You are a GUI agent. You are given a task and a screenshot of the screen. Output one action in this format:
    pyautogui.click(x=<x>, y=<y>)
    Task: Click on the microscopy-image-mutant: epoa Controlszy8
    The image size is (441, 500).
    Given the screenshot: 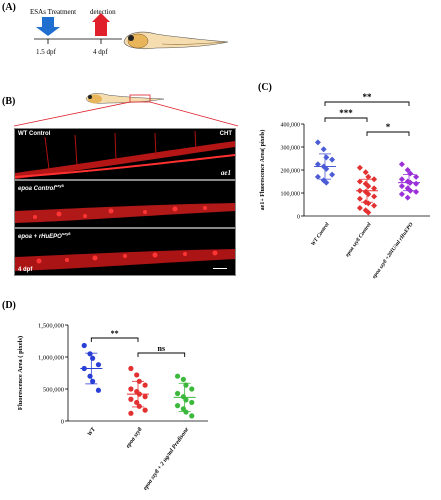 What is the action you would take?
    pyautogui.click(x=125, y=204)
    